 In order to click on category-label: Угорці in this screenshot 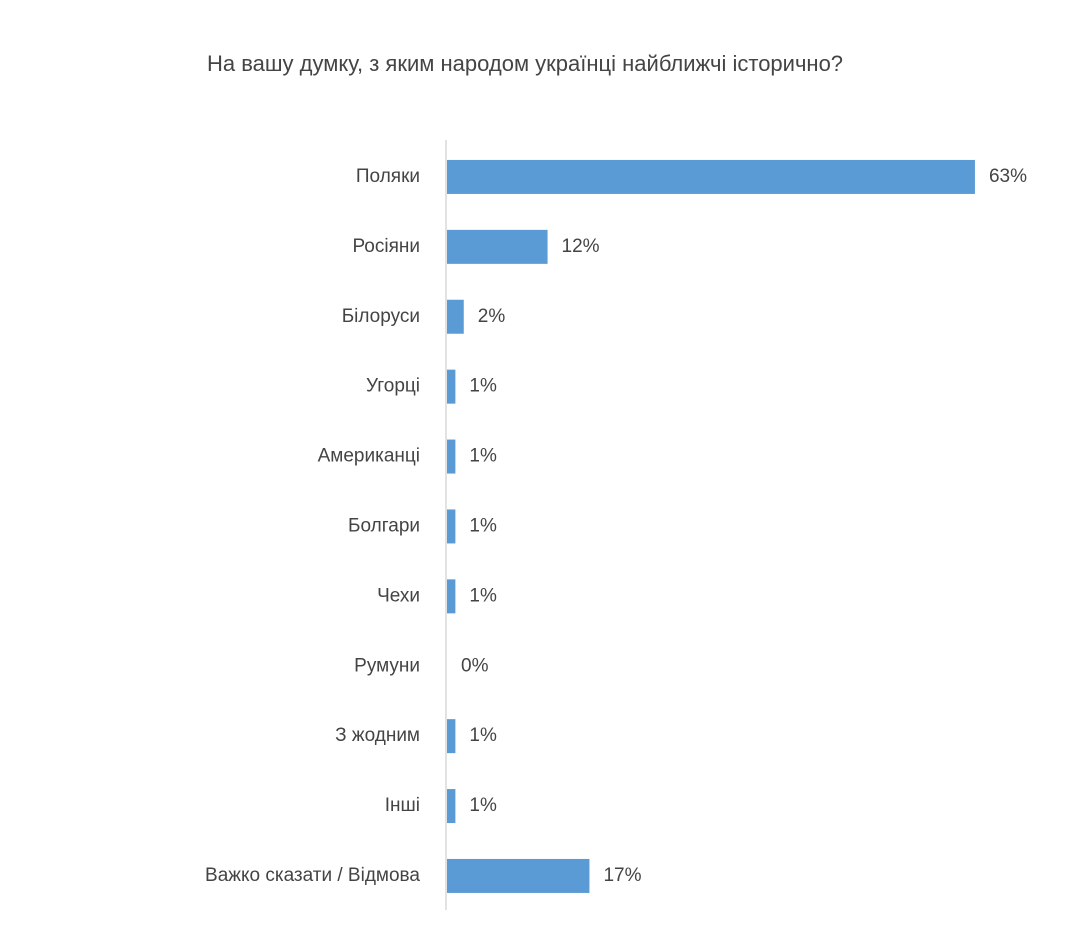, I will do `click(393, 386)`.